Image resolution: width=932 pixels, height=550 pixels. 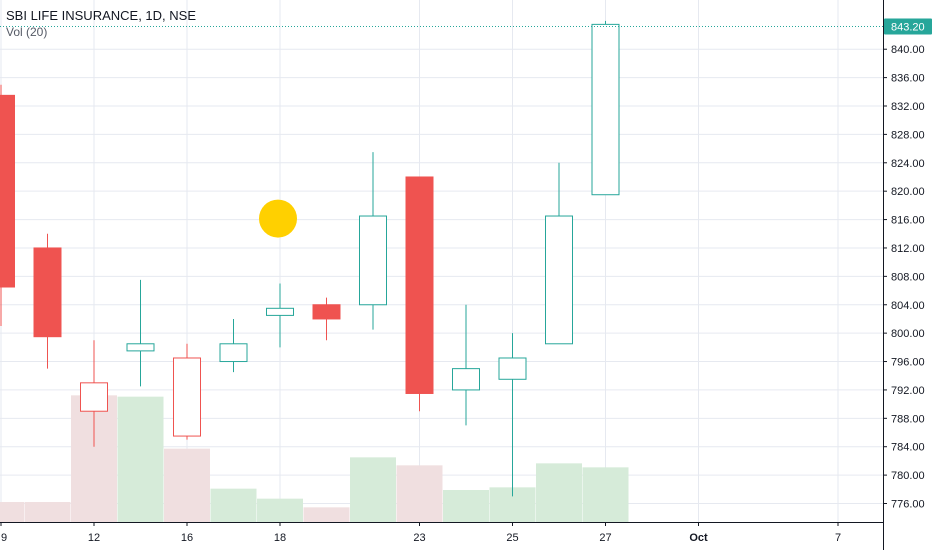 I want to click on last-price-tag, so click(x=908, y=26).